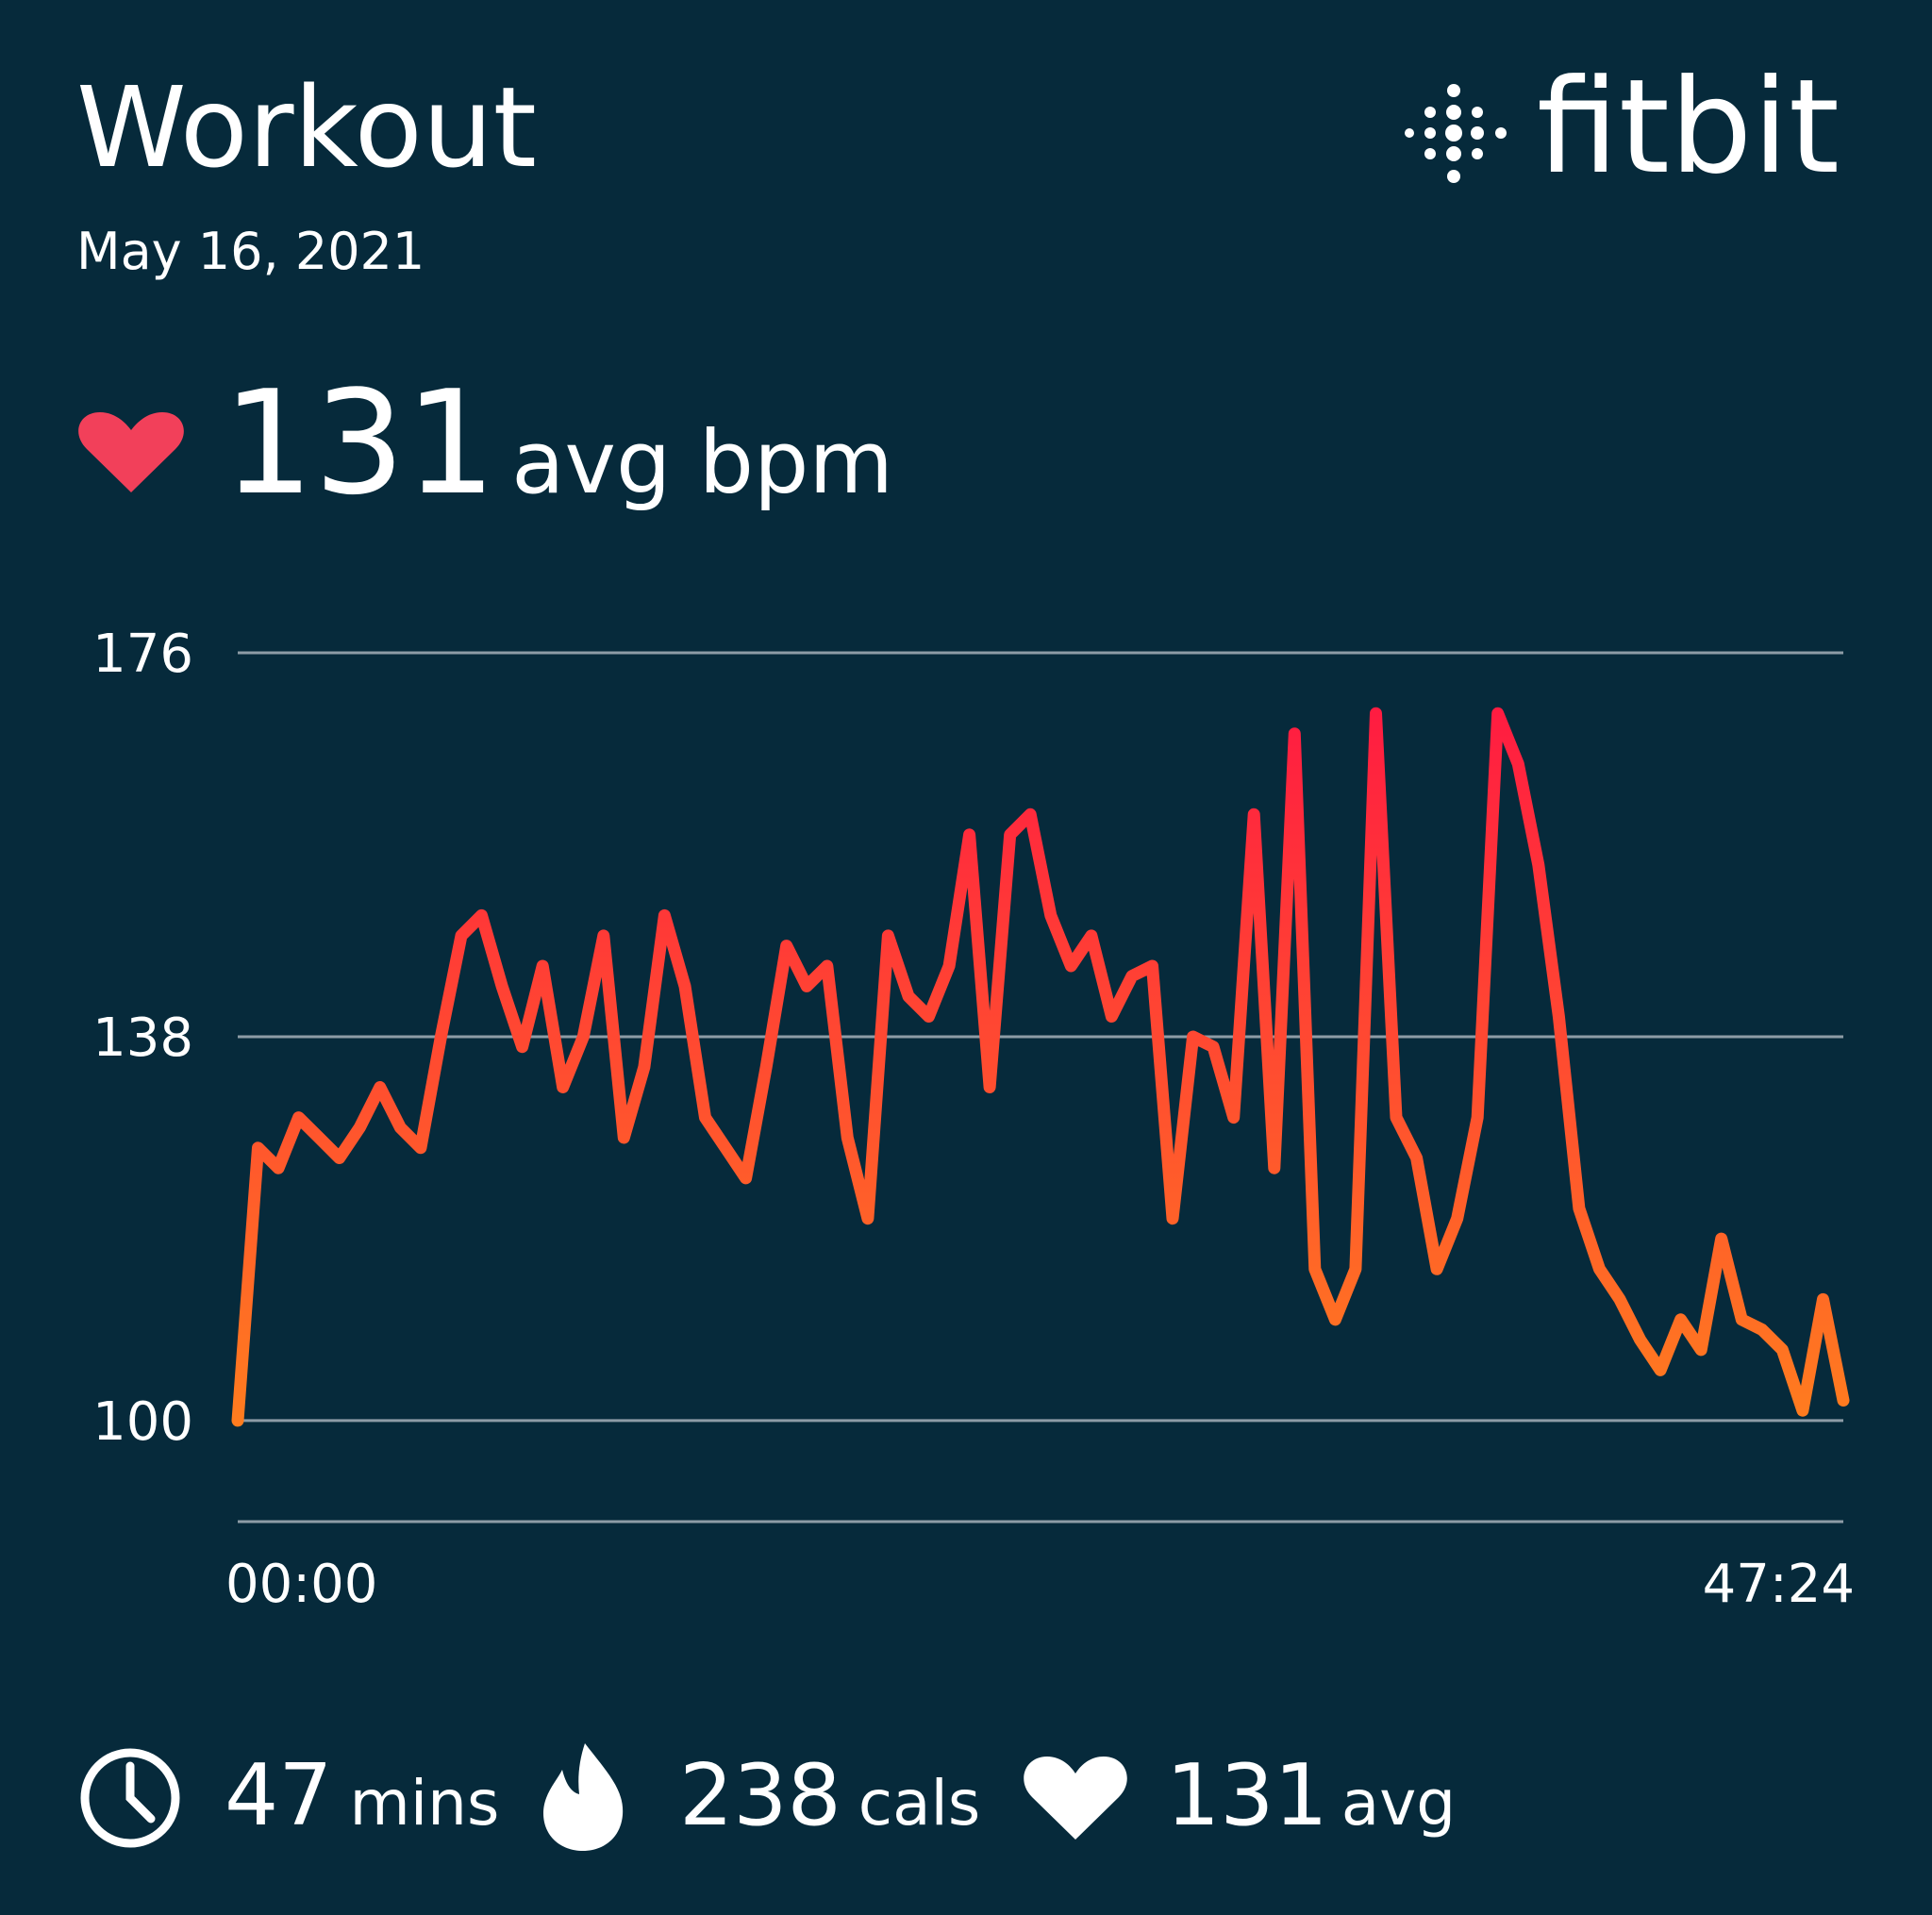  Describe the element at coordinates (1779, 1584) in the screenshot. I see `x-tick-label: 47:24` at that location.